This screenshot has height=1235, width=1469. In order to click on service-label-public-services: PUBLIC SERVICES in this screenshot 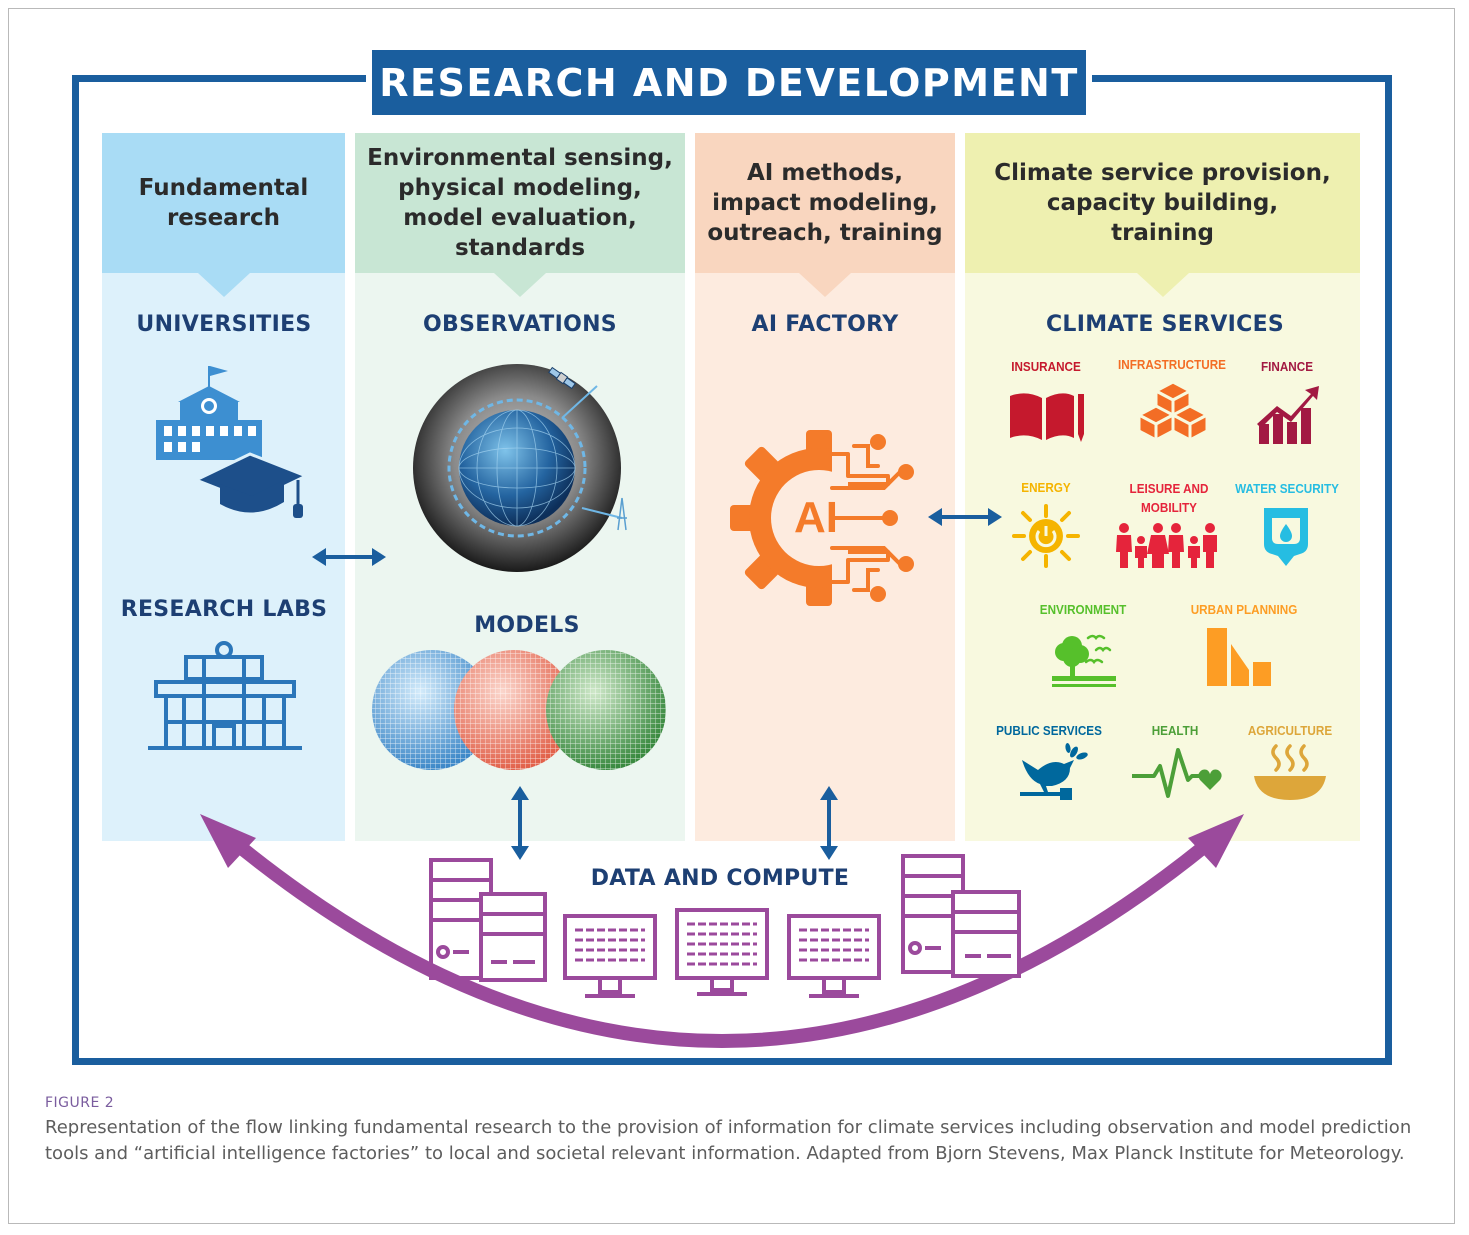, I will do `click(1049, 730)`.